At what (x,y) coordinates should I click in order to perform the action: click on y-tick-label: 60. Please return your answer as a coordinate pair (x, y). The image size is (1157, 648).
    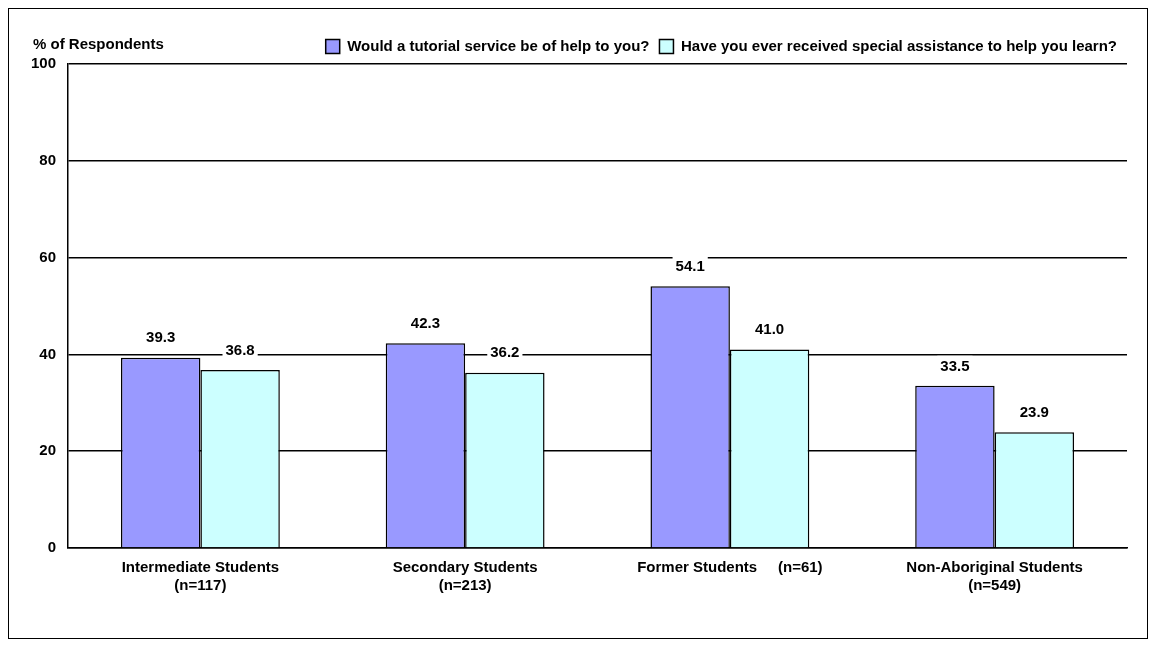
    Looking at the image, I should click on (48, 256).